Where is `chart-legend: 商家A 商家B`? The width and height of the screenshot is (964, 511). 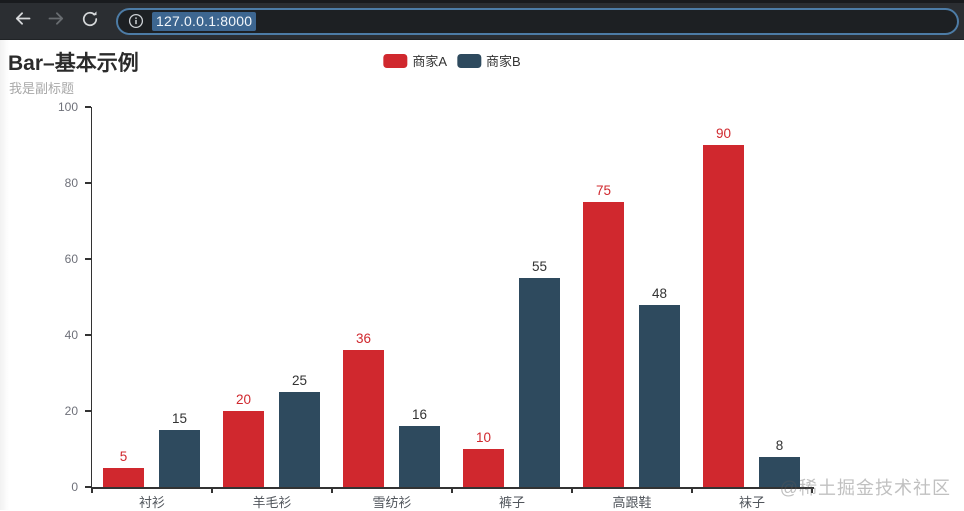 chart-legend: 商家A 商家B is located at coordinates (452, 60).